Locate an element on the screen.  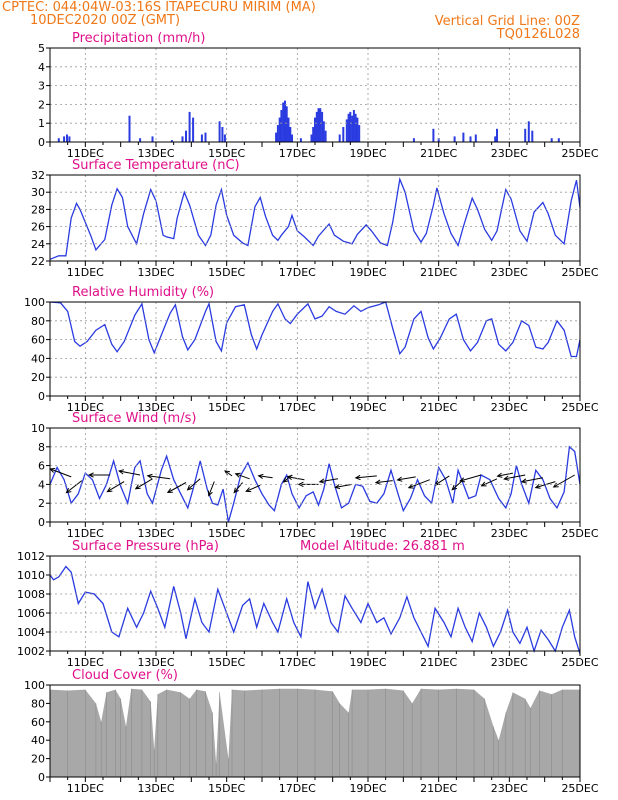
temperature-title: Surface Temperature (nC) is located at coordinates (156, 165).